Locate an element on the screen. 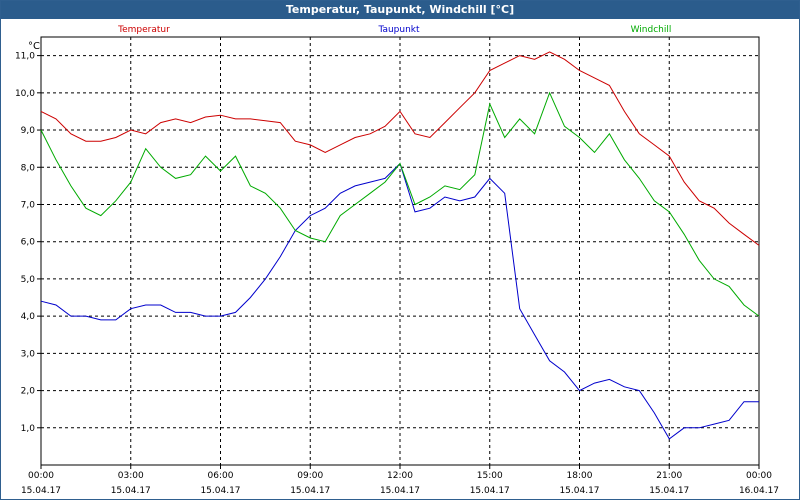 The width and height of the screenshot is (800, 500). y-tick-label: 6,0 is located at coordinates (28, 243).